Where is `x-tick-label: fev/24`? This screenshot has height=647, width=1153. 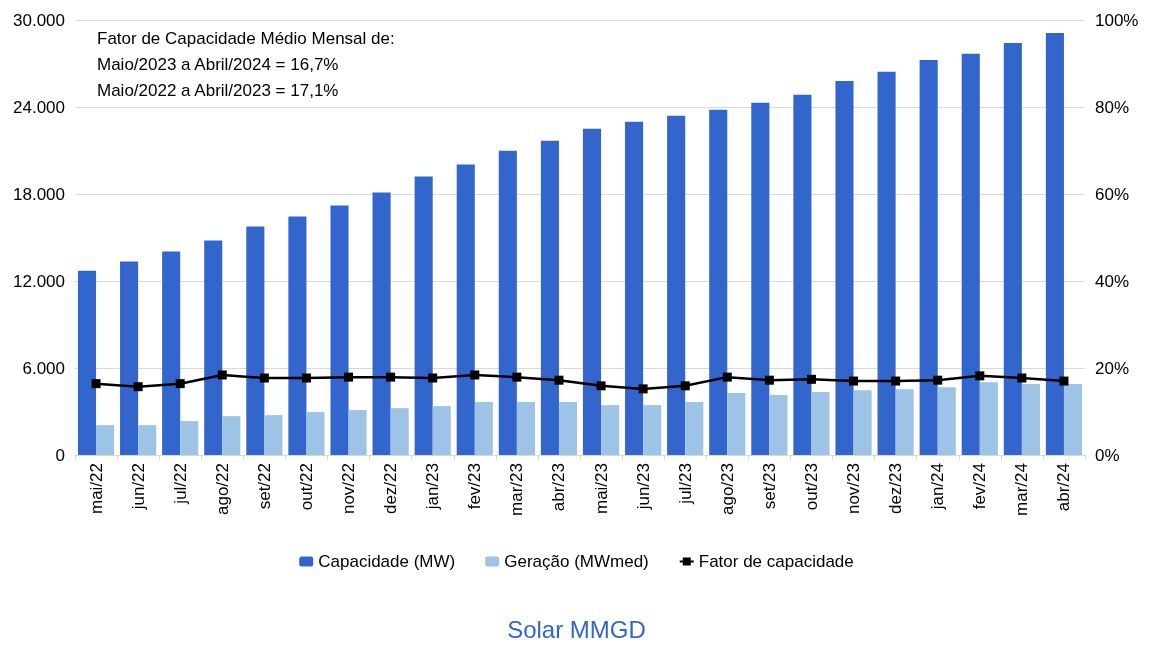 x-tick-label: fev/24 is located at coordinates (980, 486).